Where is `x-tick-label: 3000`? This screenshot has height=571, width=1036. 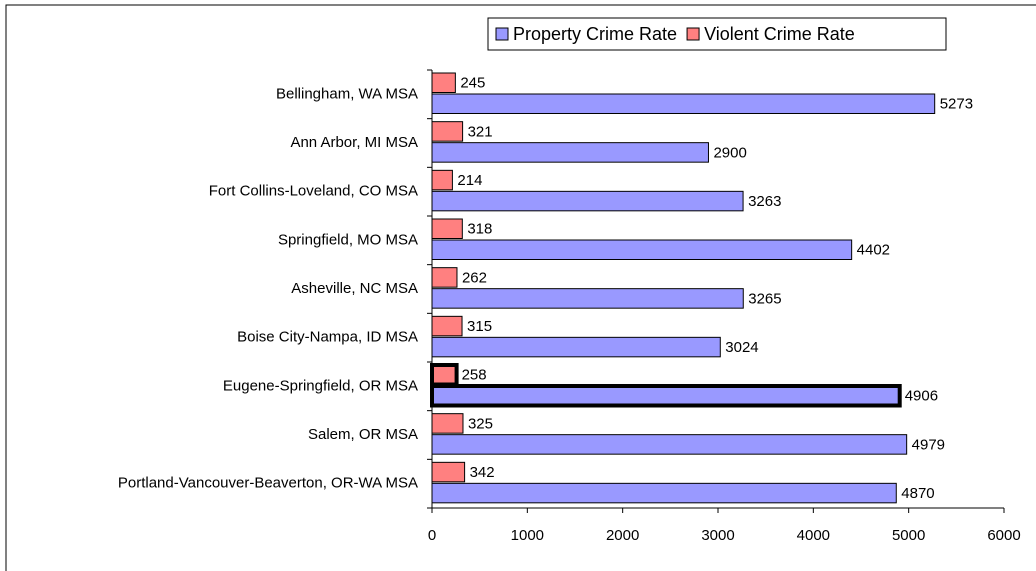
x-tick-label: 3000 is located at coordinates (717, 535).